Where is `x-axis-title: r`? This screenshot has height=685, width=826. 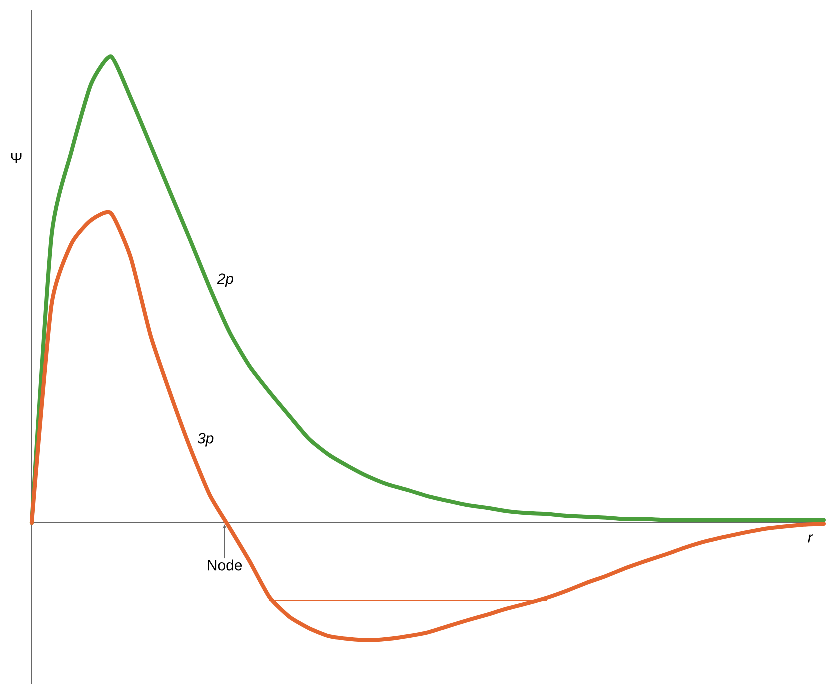
x-axis-title: r is located at coordinates (811, 538).